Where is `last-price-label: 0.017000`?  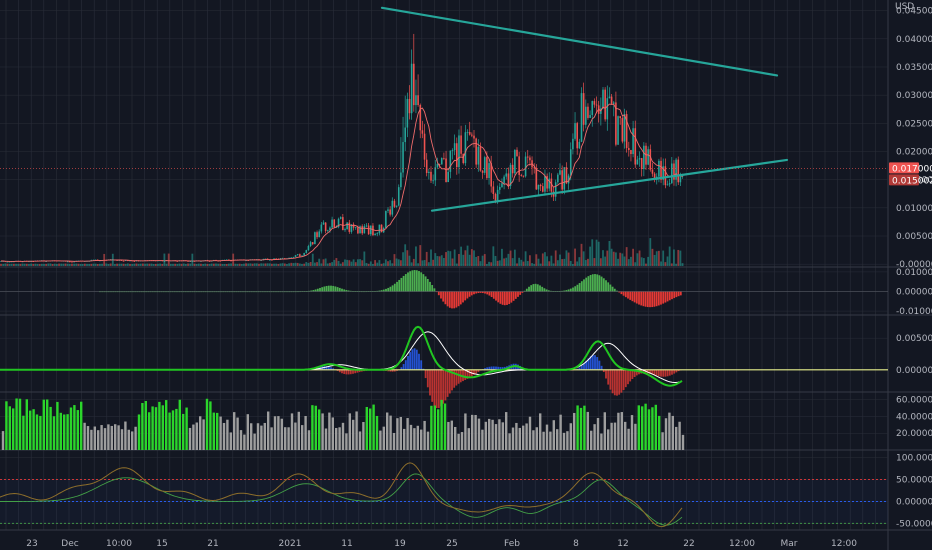 last-price-label: 0.017000 is located at coordinates (912, 169).